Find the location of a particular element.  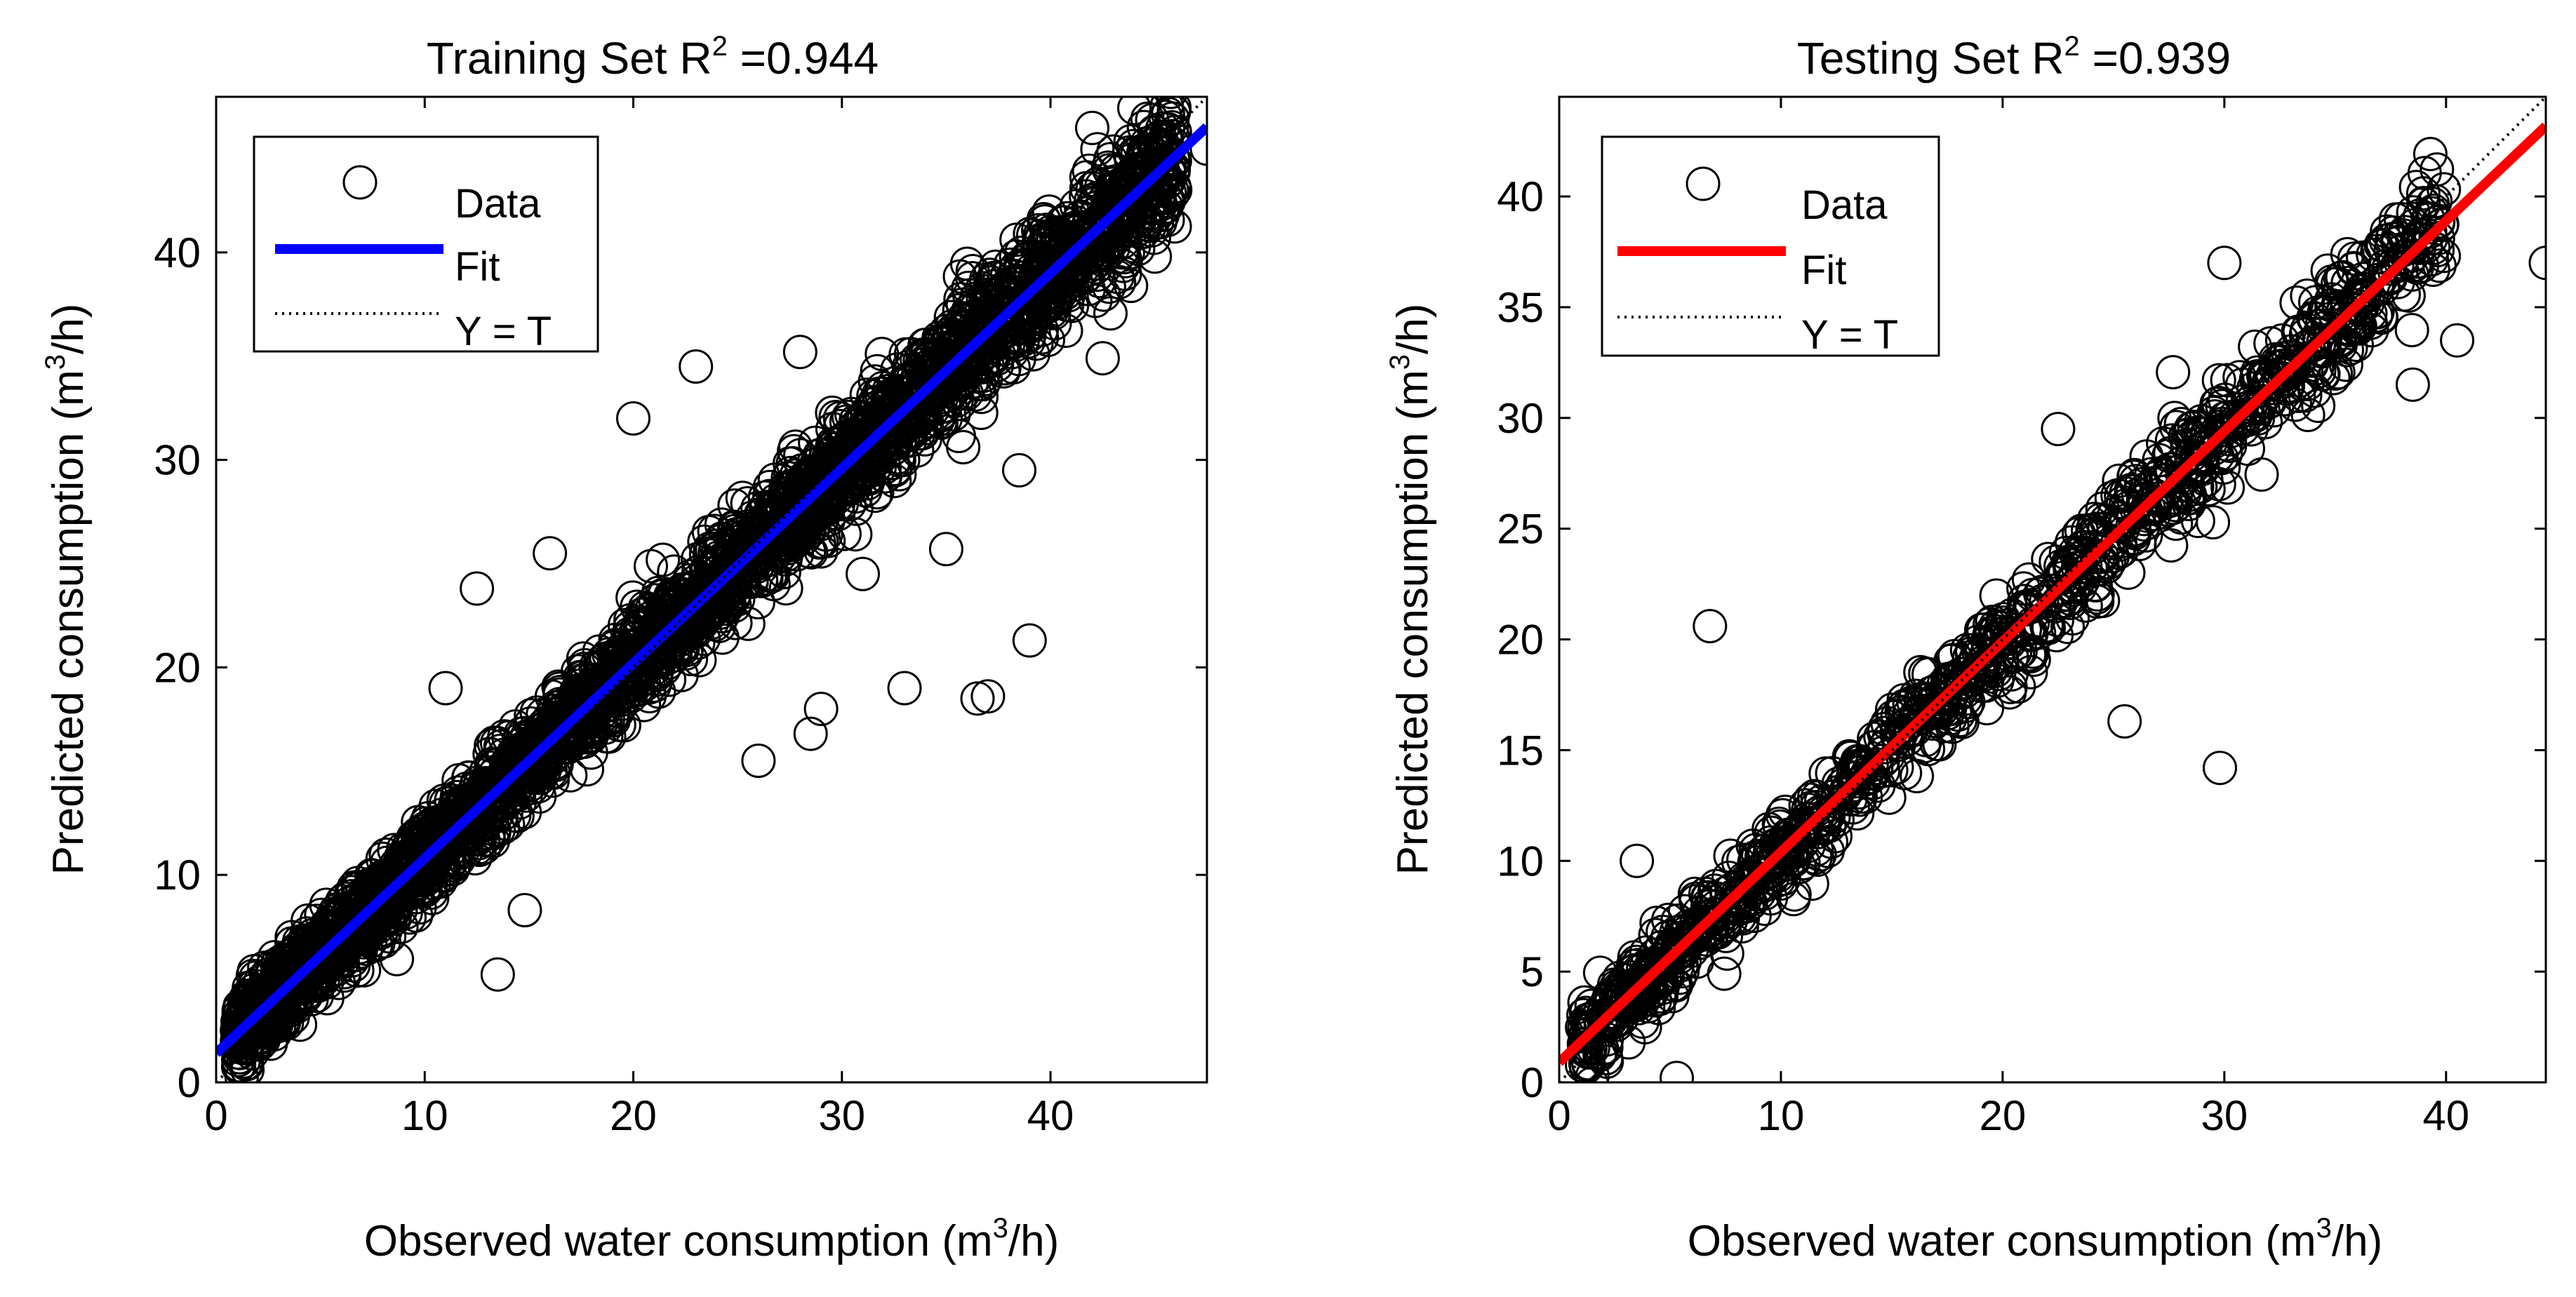

training-y-tick-label: 20 is located at coordinates (177, 667).